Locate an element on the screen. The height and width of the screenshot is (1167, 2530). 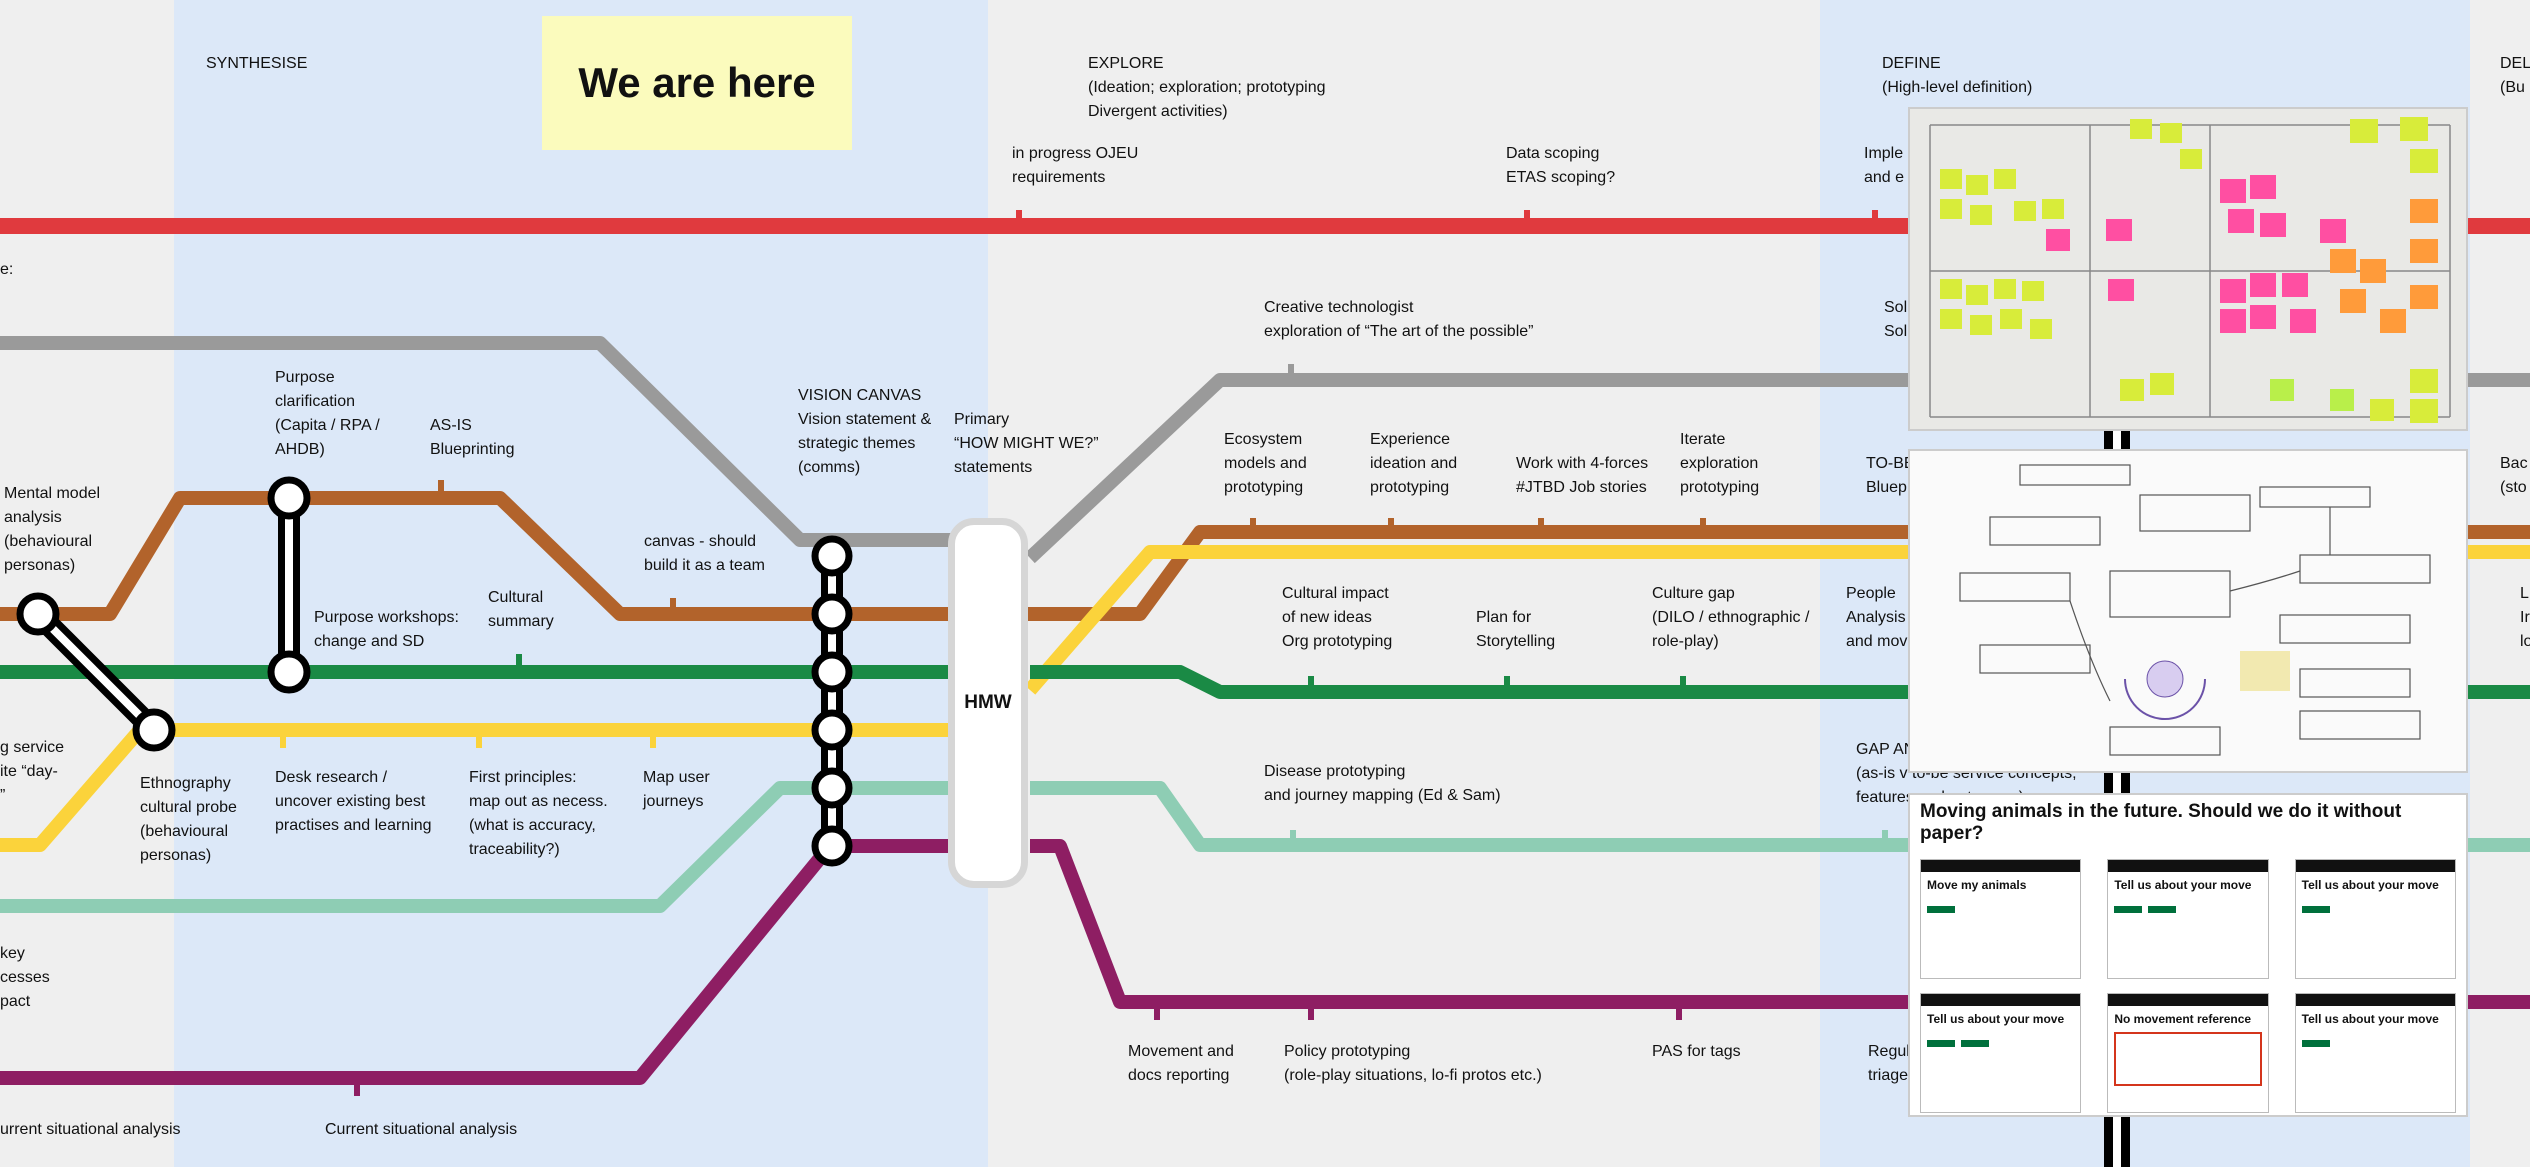
line-green is located at coordinates (1265, 682).